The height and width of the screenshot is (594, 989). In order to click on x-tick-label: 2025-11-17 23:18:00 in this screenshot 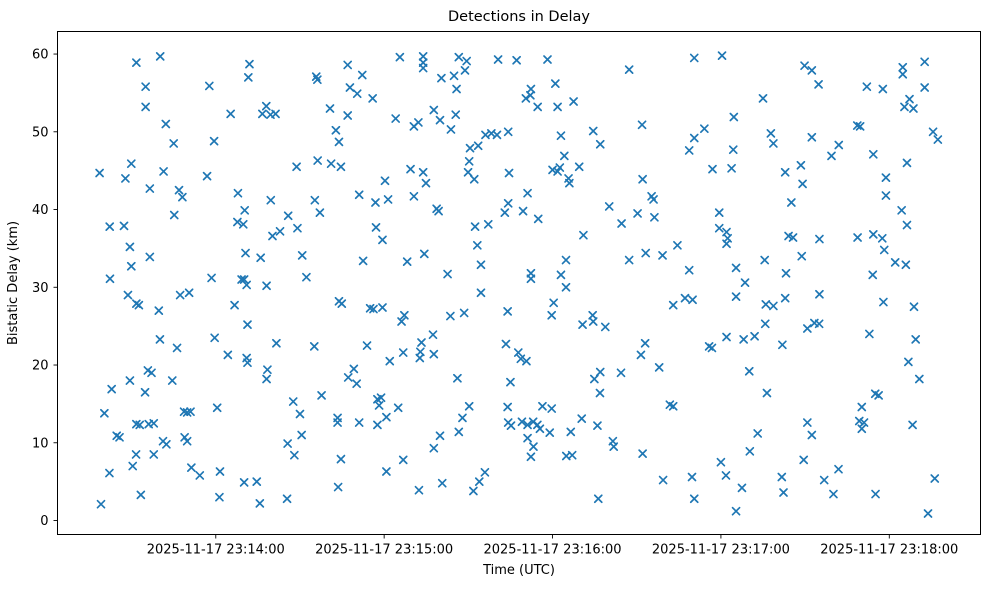, I will do `click(889, 550)`.